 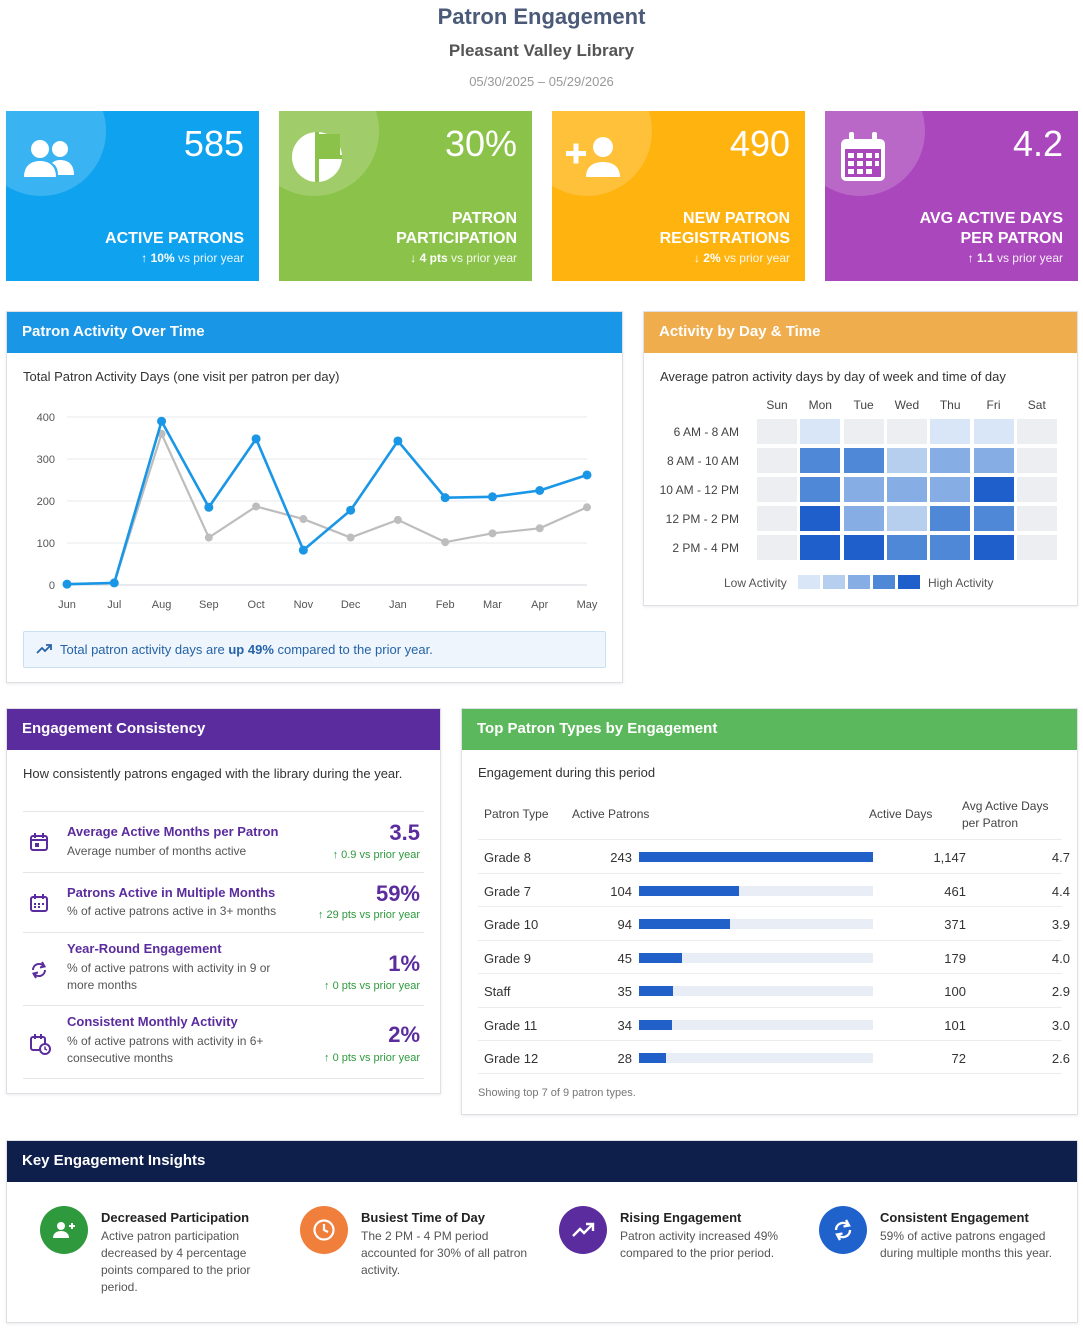 What do you see at coordinates (516, 814) in the screenshot?
I see `column-header-type: Patron Type` at bounding box center [516, 814].